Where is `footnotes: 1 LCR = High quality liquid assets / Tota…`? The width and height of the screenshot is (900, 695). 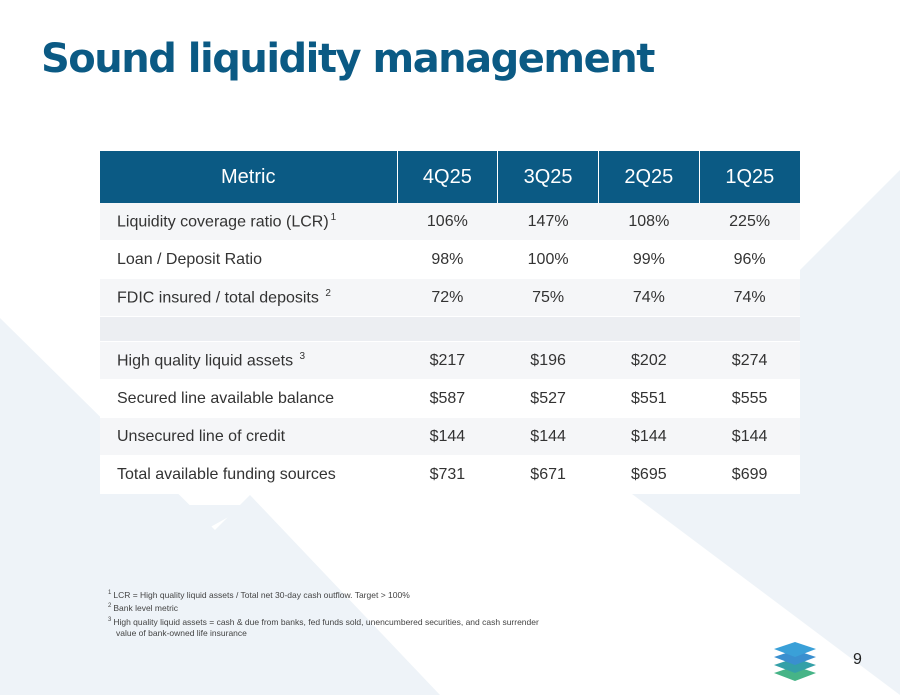
footnotes: 1 LCR = High quality liquid assets / Tota… is located at coordinates (378, 613).